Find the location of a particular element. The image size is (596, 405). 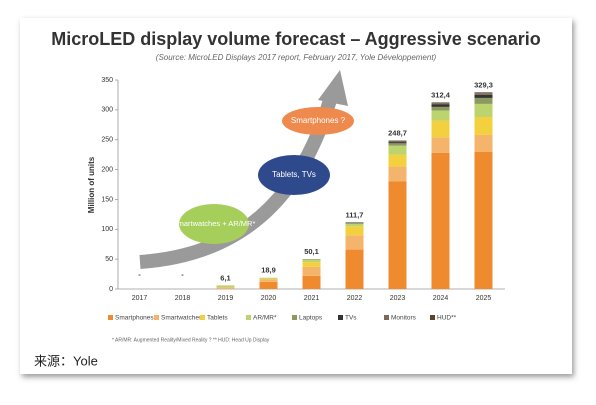

x-tick-label: 2024 is located at coordinates (441, 298).